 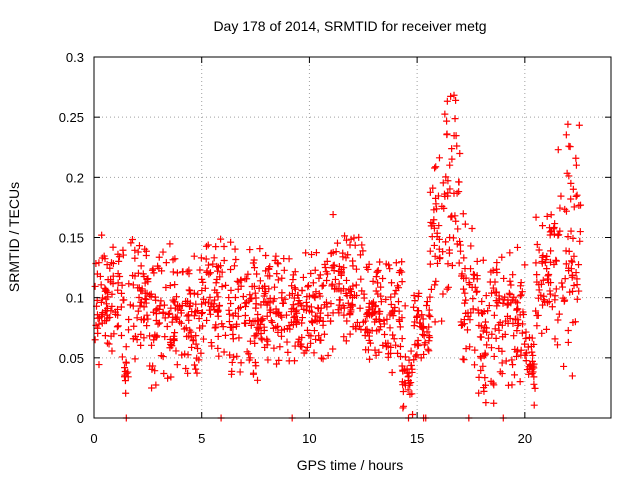 What do you see at coordinates (311, 438) in the screenshot?
I see `x-tick-labels: 0 5 10 15 20` at bounding box center [311, 438].